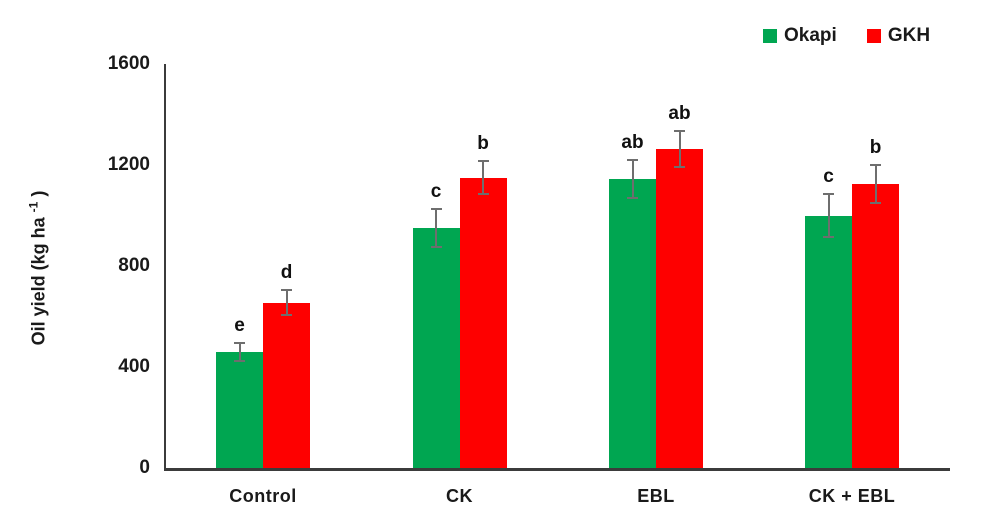 The height and width of the screenshot is (531, 985). I want to click on bar-okapi-ck, so click(436, 348).